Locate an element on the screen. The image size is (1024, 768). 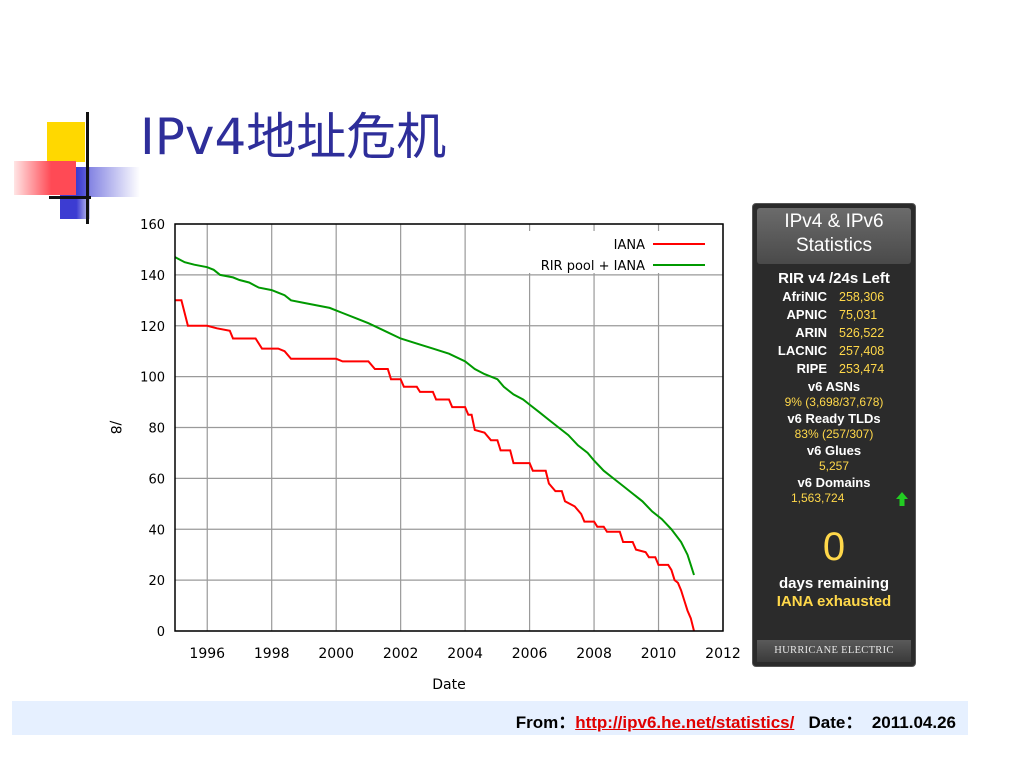
days-remaining-label: days remaining is located at coordinates (834, 583).